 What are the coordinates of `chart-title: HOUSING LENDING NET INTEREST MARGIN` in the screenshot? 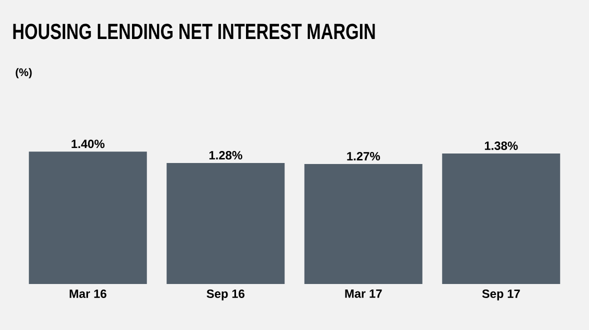 It's located at (194, 32).